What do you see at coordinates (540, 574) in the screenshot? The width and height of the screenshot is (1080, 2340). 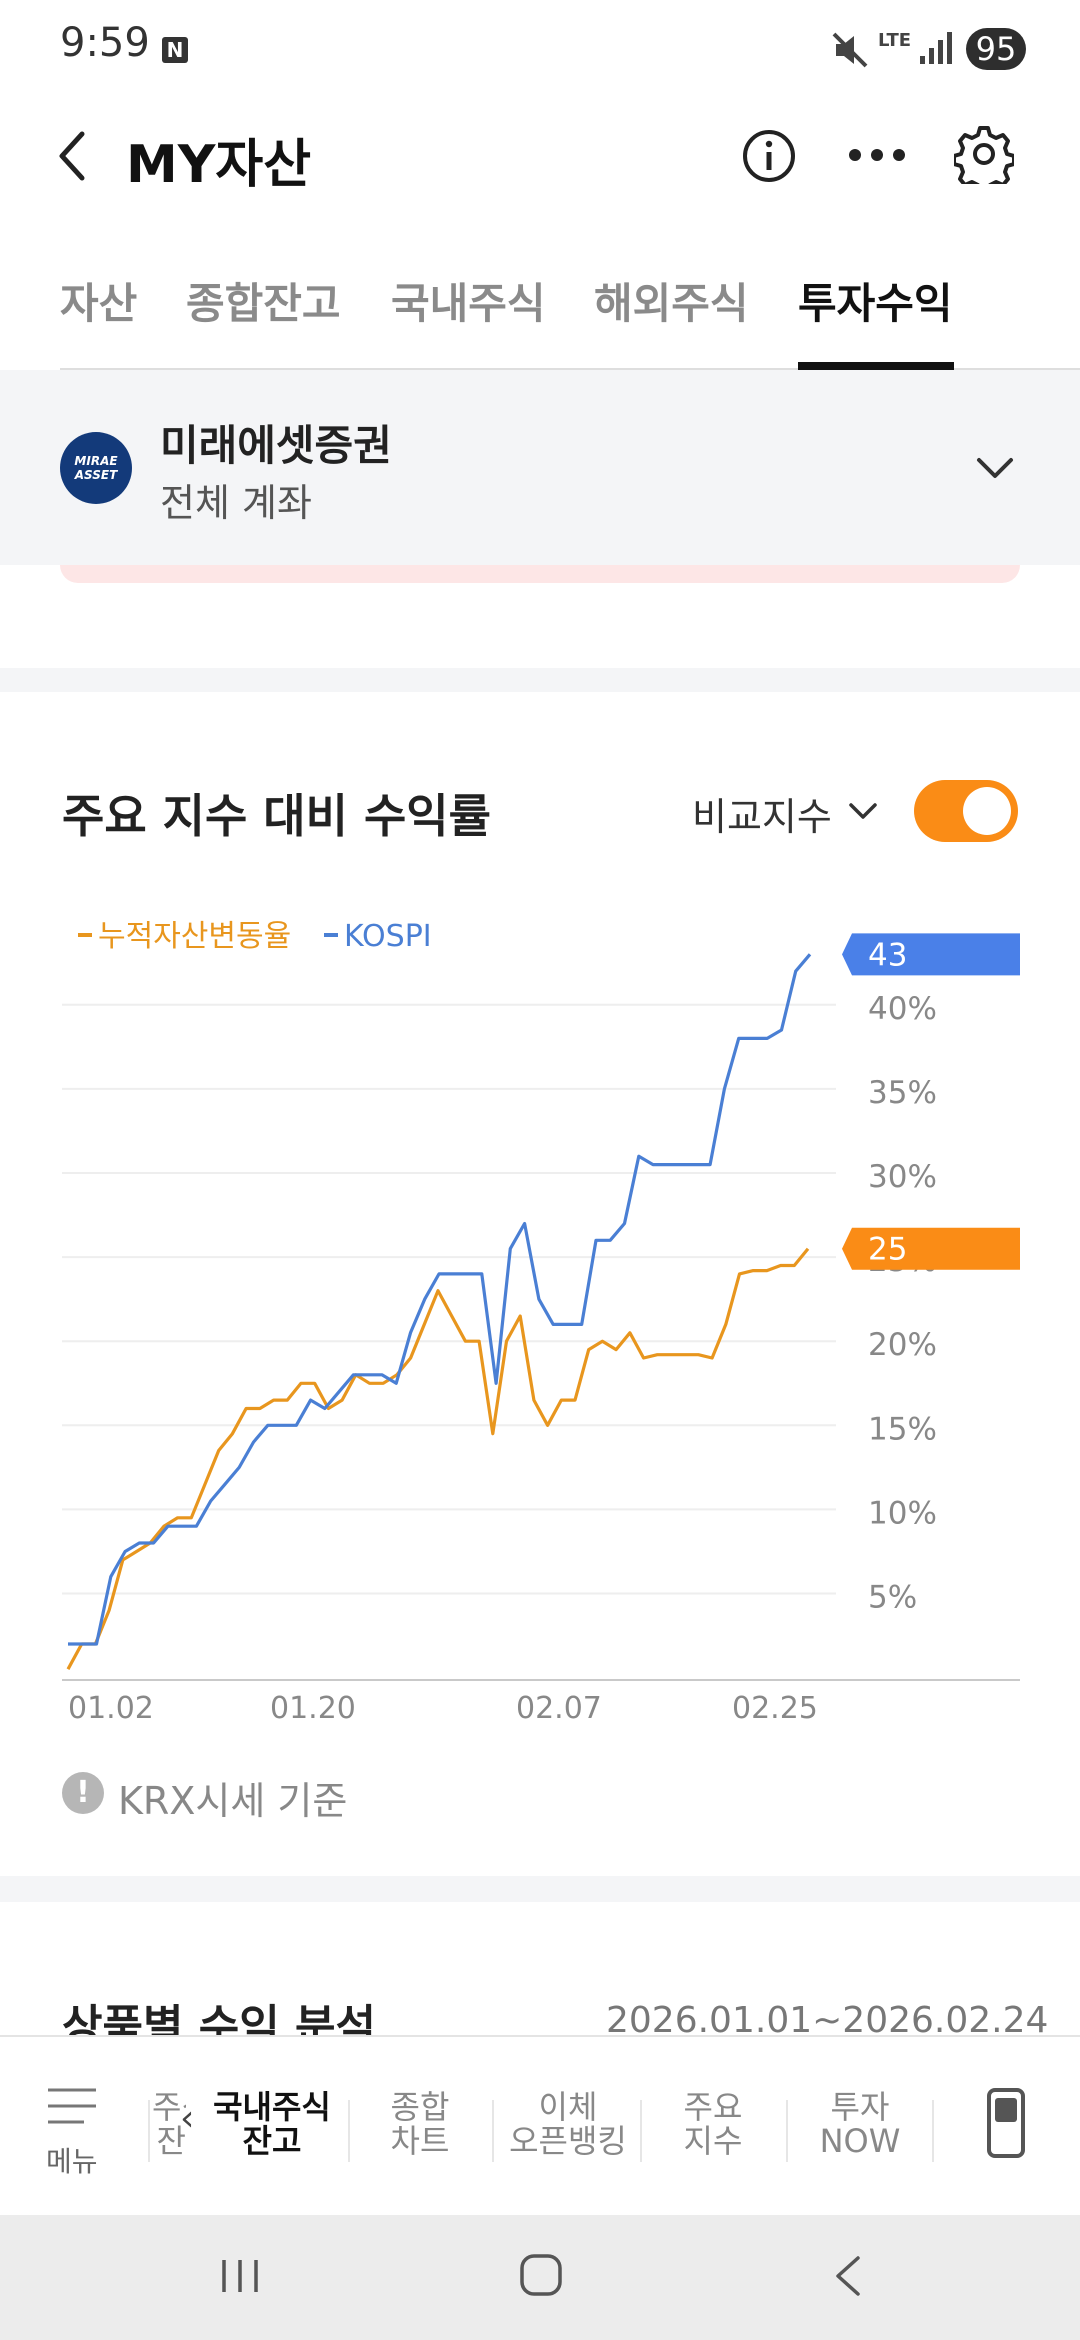 I see `alert-card-edge` at bounding box center [540, 574].